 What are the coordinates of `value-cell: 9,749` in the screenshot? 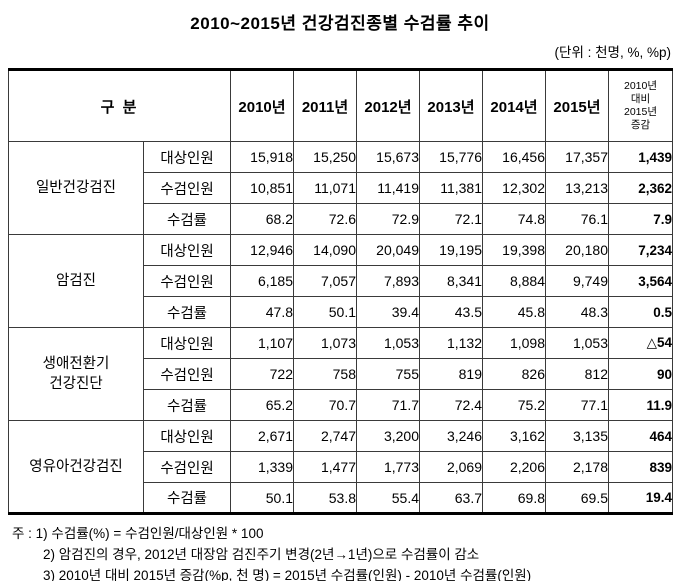 It's located at (577, 281).